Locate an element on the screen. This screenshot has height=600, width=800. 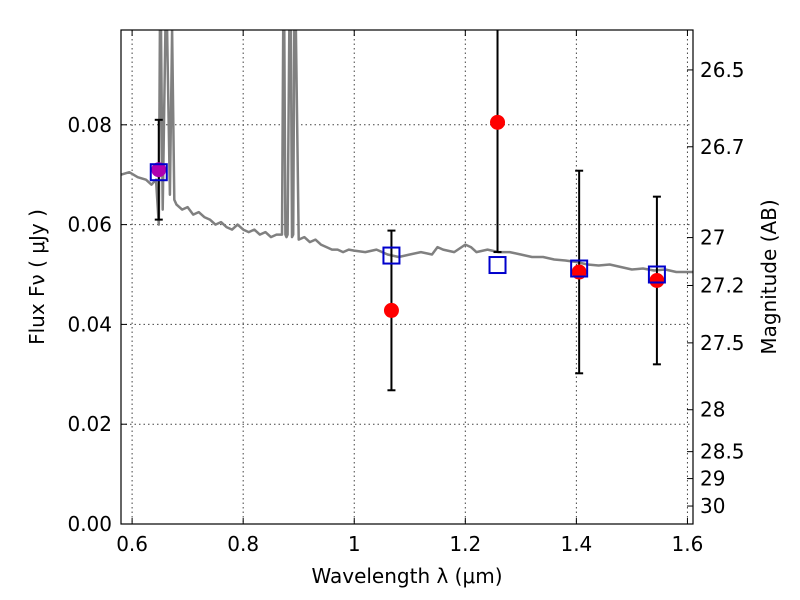
y-tick-label: 0.00 is located at coordinates (89, 524).